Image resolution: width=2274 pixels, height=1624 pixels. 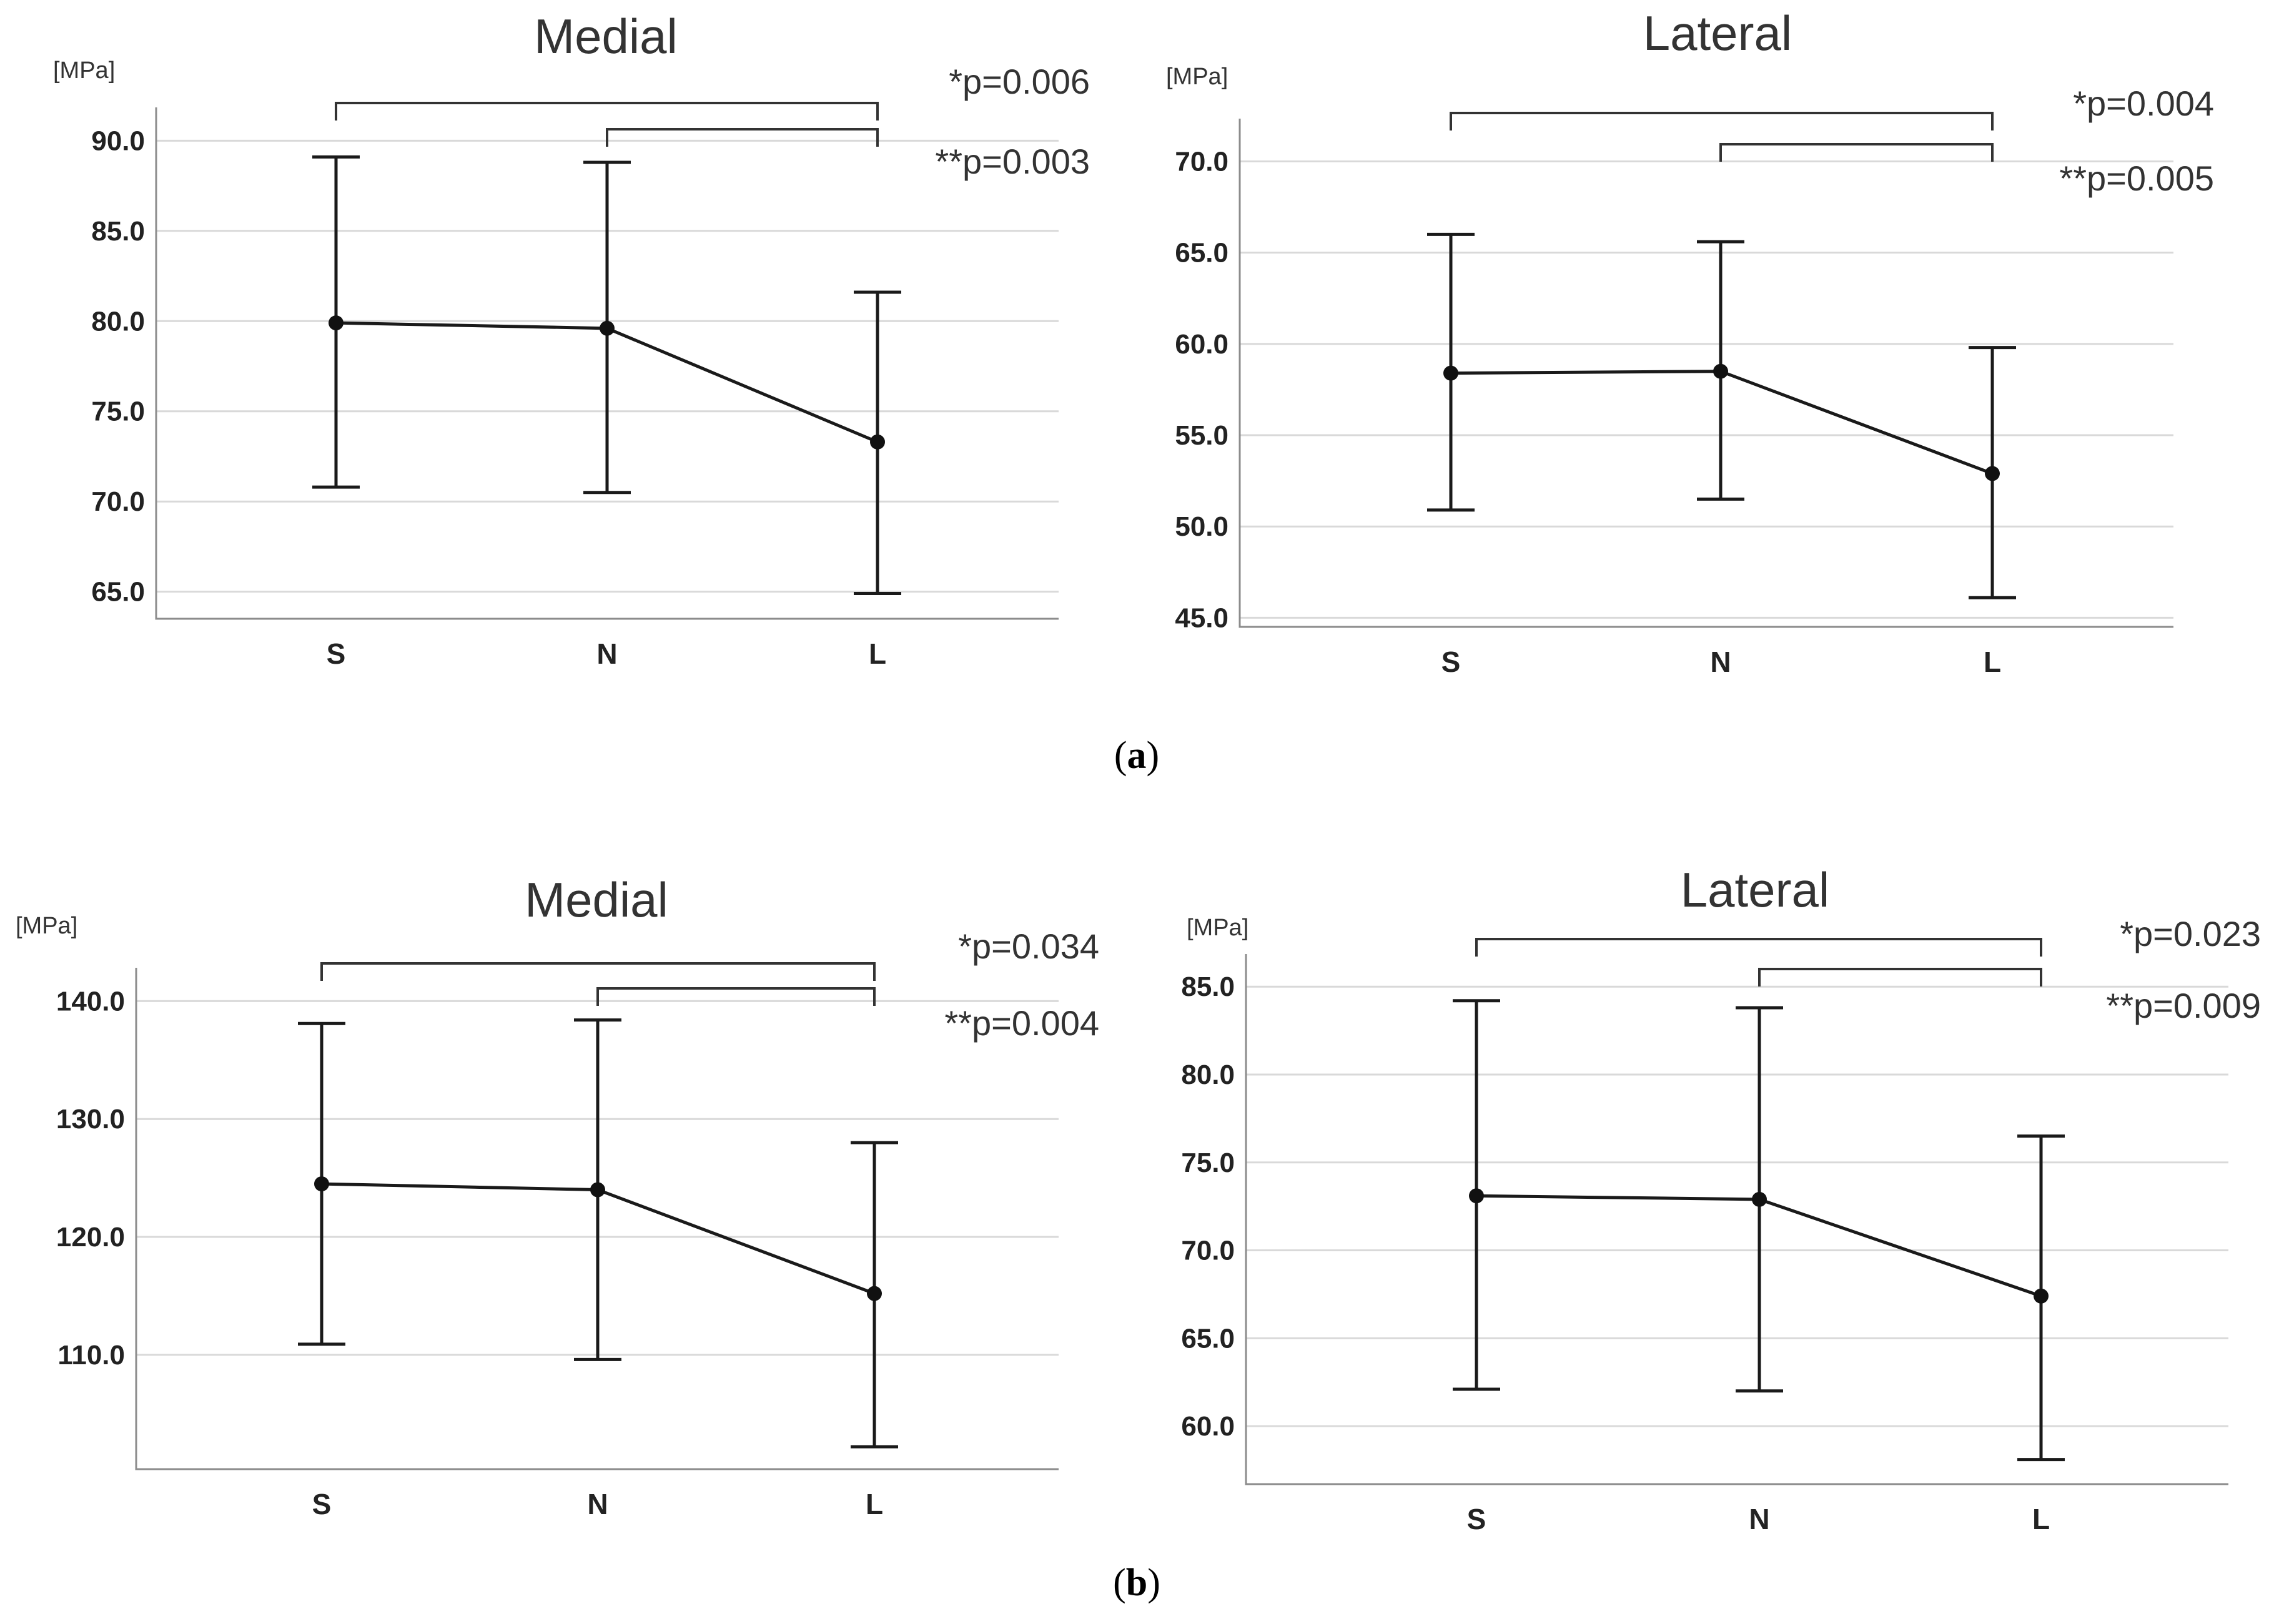 What do you see at coordinates (1019, 81) in the screenshot?
I see `significance-label: *p=0.006` at bounding box center [1019, 81].